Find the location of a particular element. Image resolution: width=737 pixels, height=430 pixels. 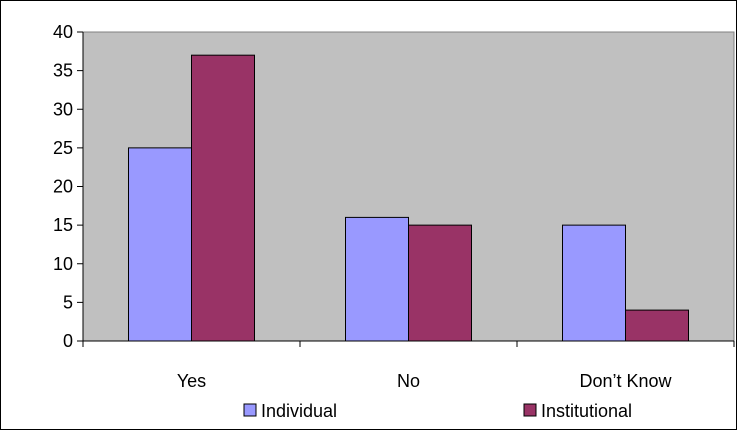

legend: Individual Institutional is located at coordinates (437, 411).